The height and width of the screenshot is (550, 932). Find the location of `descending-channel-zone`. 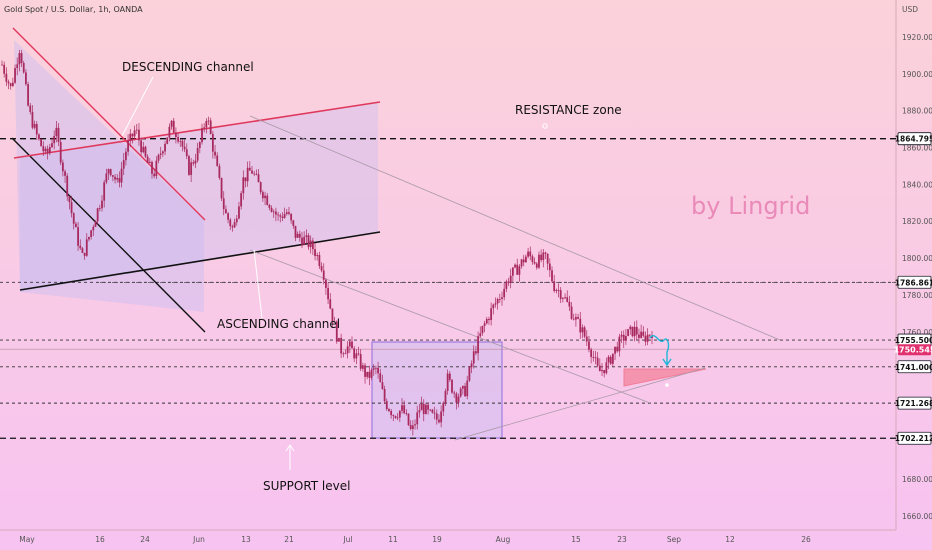

descending-channel-zone is located at coordinates (109, 176).